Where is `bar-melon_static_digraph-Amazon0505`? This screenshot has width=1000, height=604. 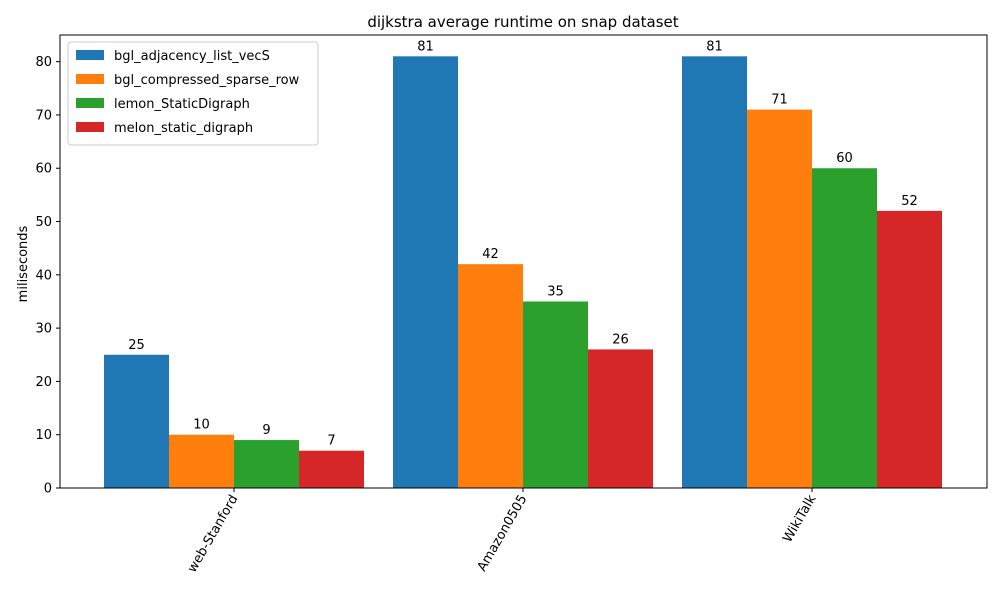 bar-melon_static_digraph-Amazon0505 is located at coordinates (620, 418).